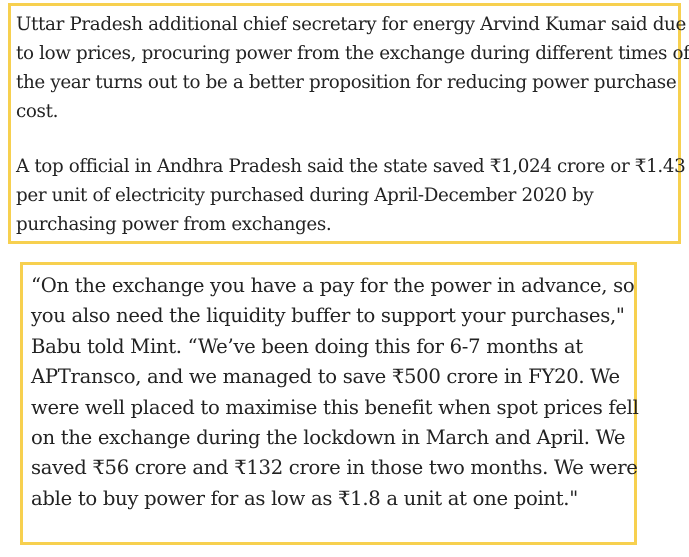 The width and height of the screenshot is (689, 557). I want to click on text-line: cost., so click(37, 111).